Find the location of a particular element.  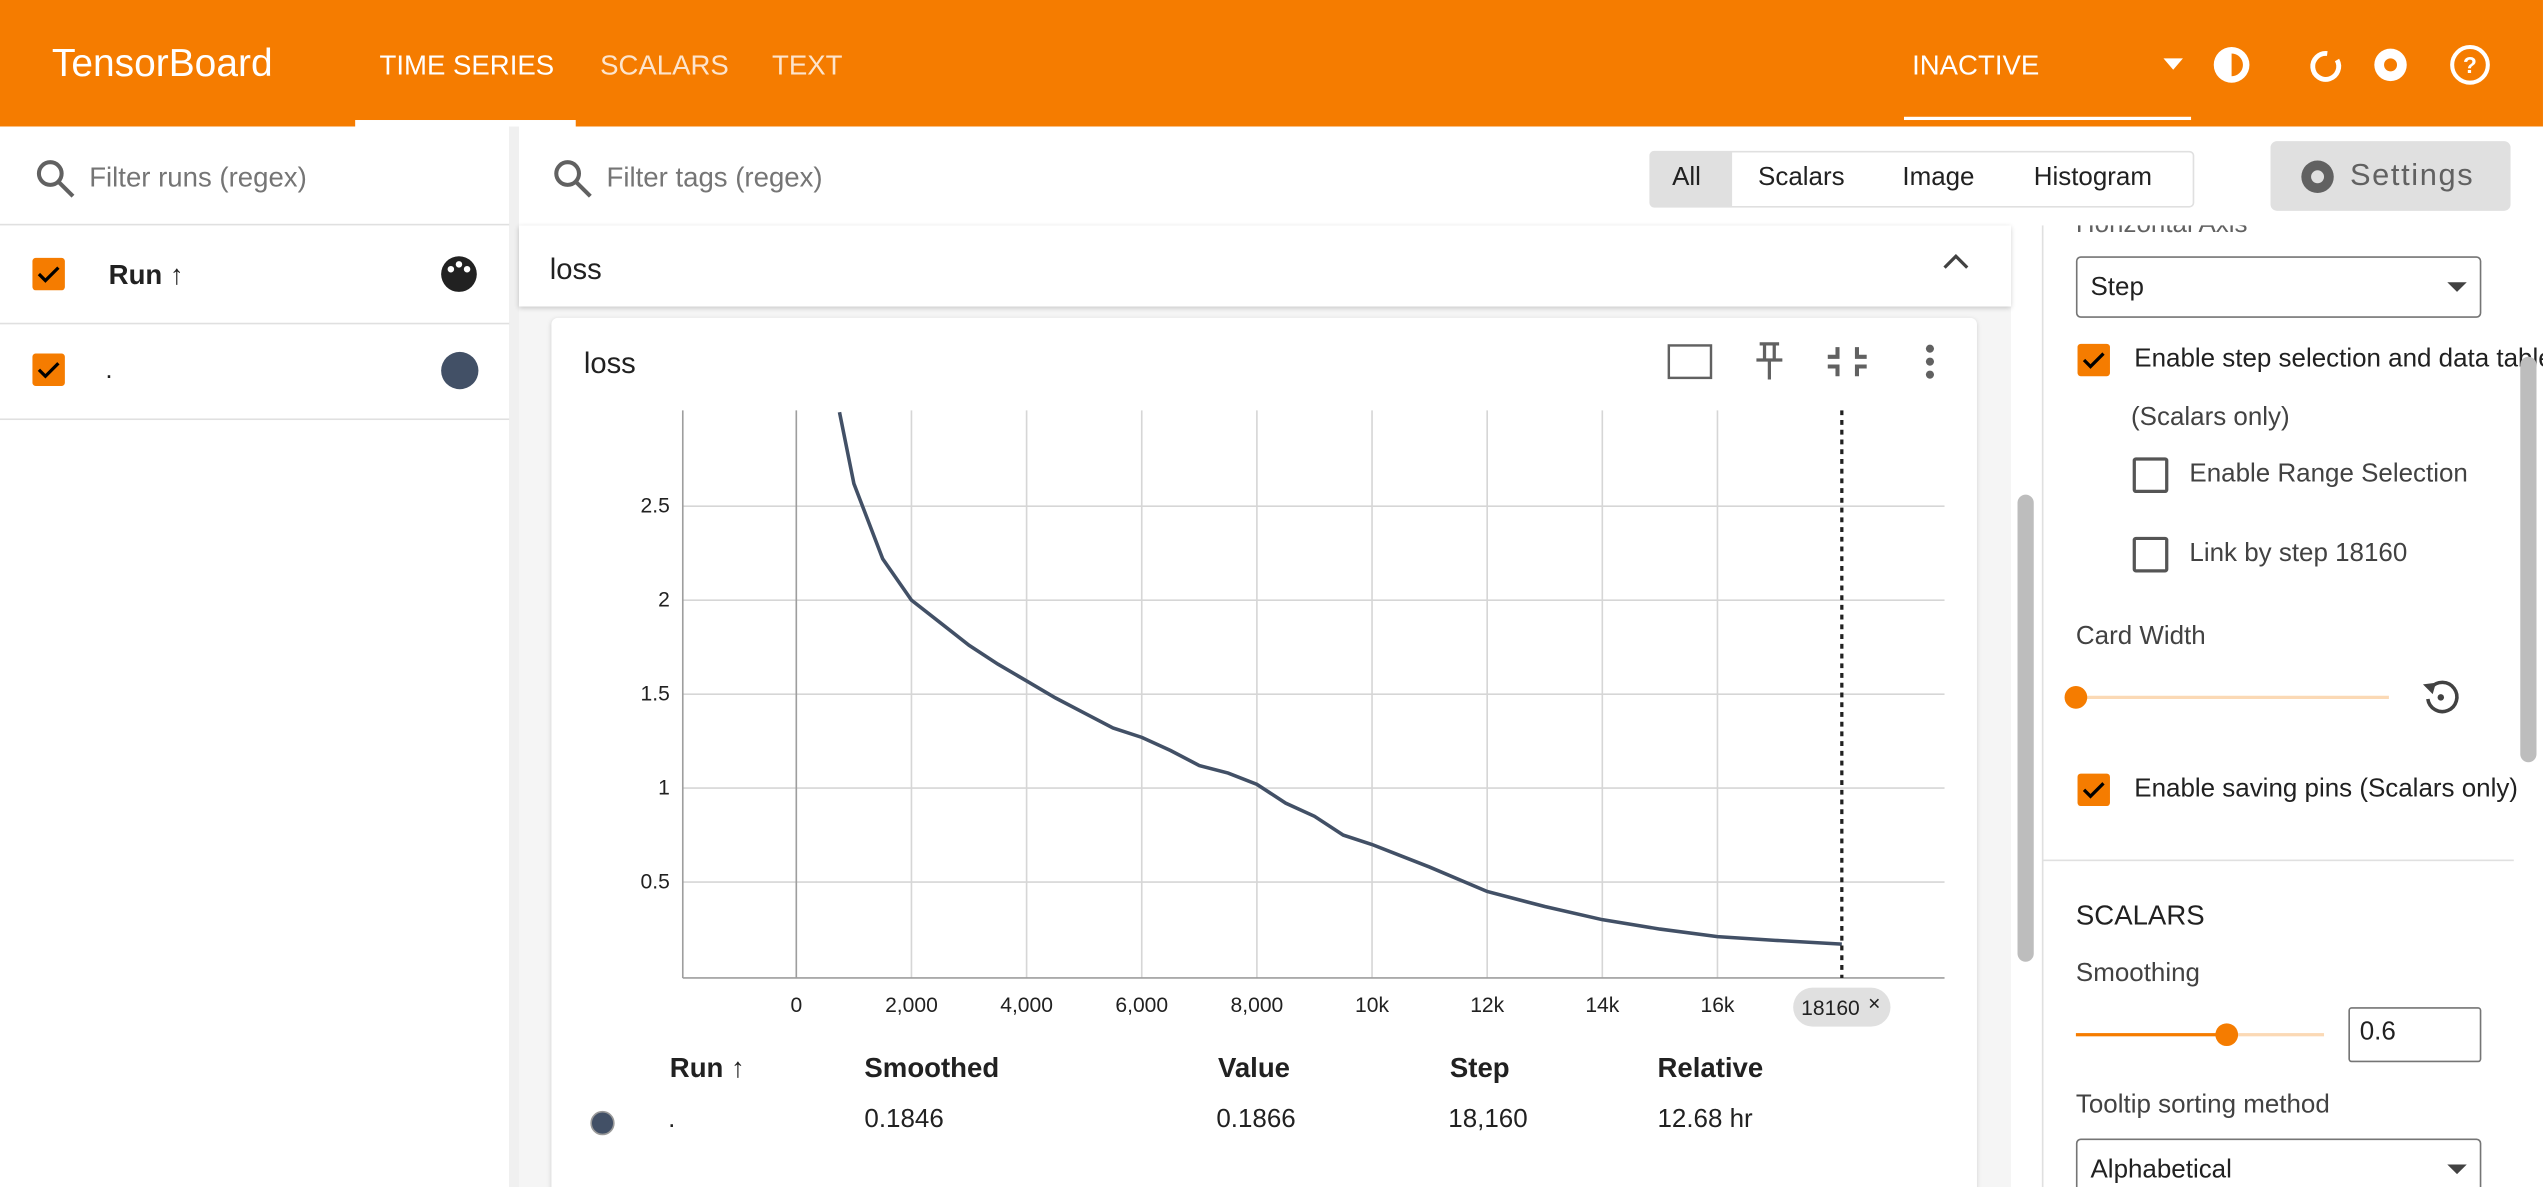

plugin-dropdown: INACTIVE is located at coordinates (1976, 66).